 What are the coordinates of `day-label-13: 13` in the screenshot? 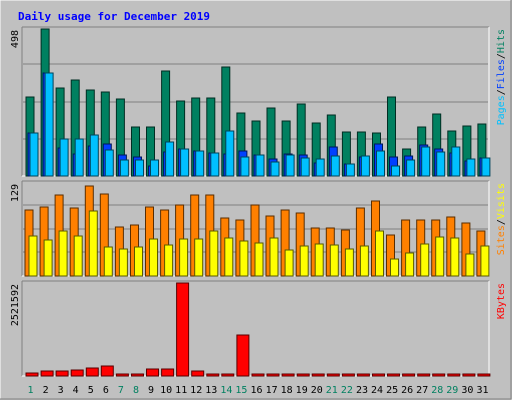 It's located at (211, 390).